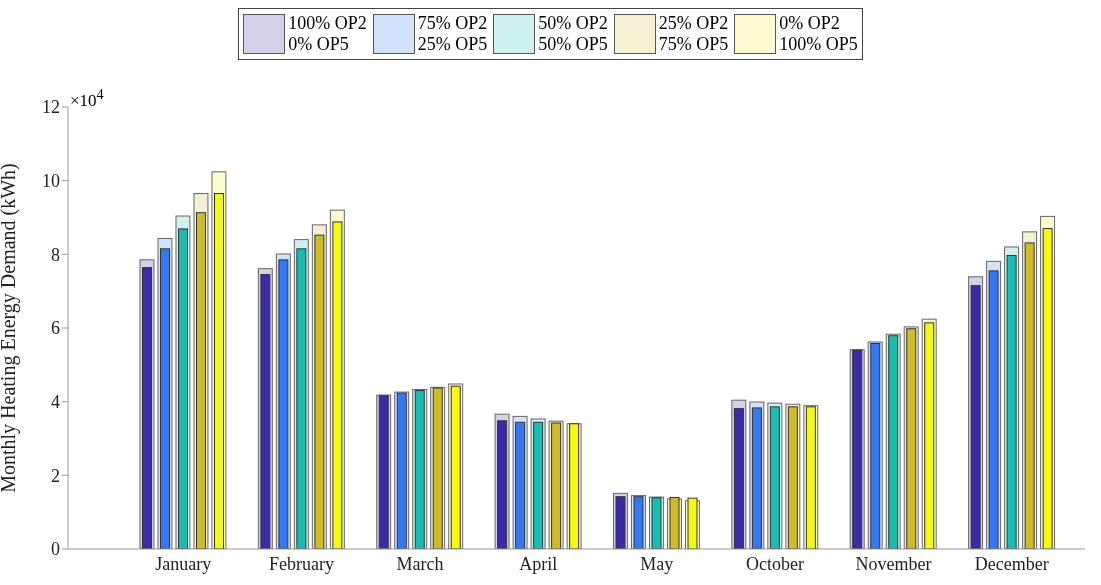 Image resolution: width=1101 pixels, height=585 pixels. I want to click on x-tick-label: January, so click(183, 563).